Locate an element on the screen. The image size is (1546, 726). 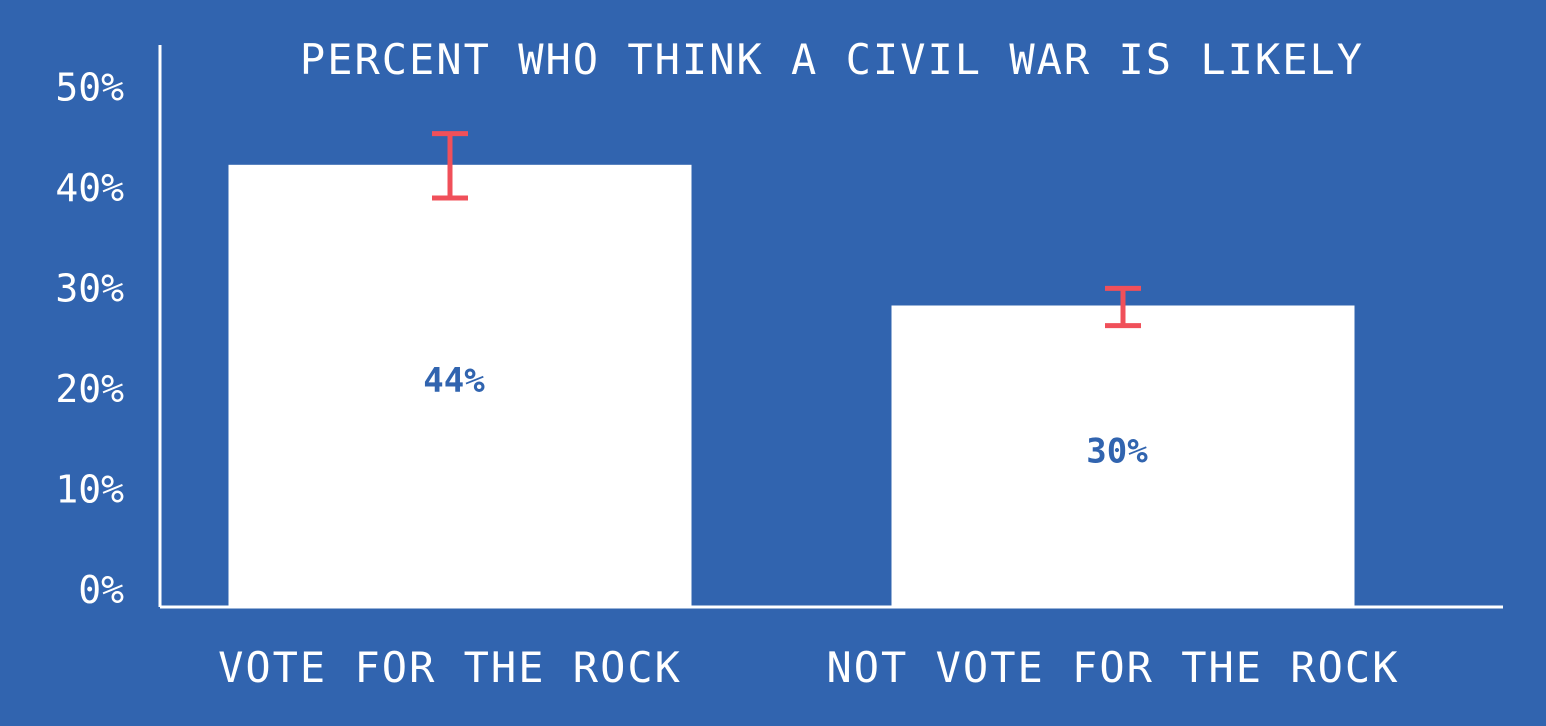
y-tick-label: 50% is located at coordinates (89, 88).